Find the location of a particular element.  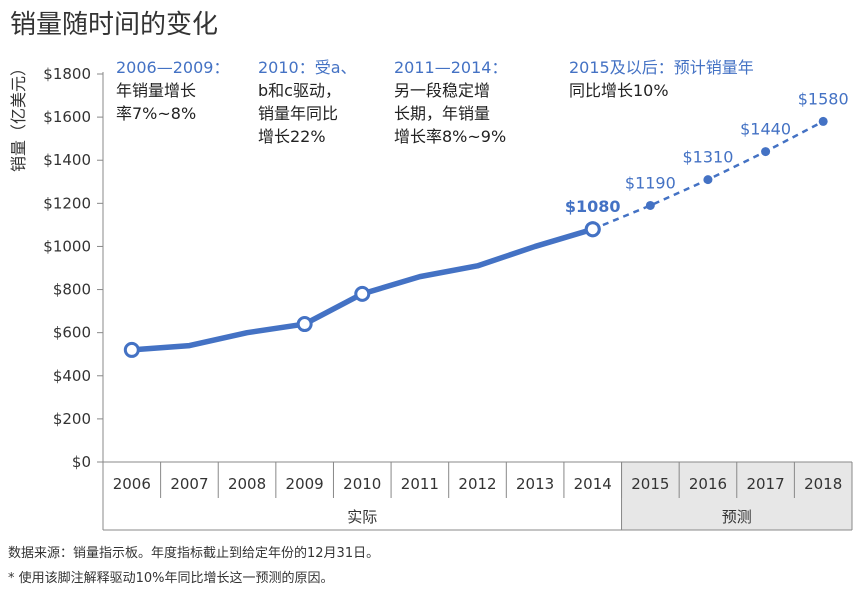

actual-point-2014-top is located at coordinates (592, 229).